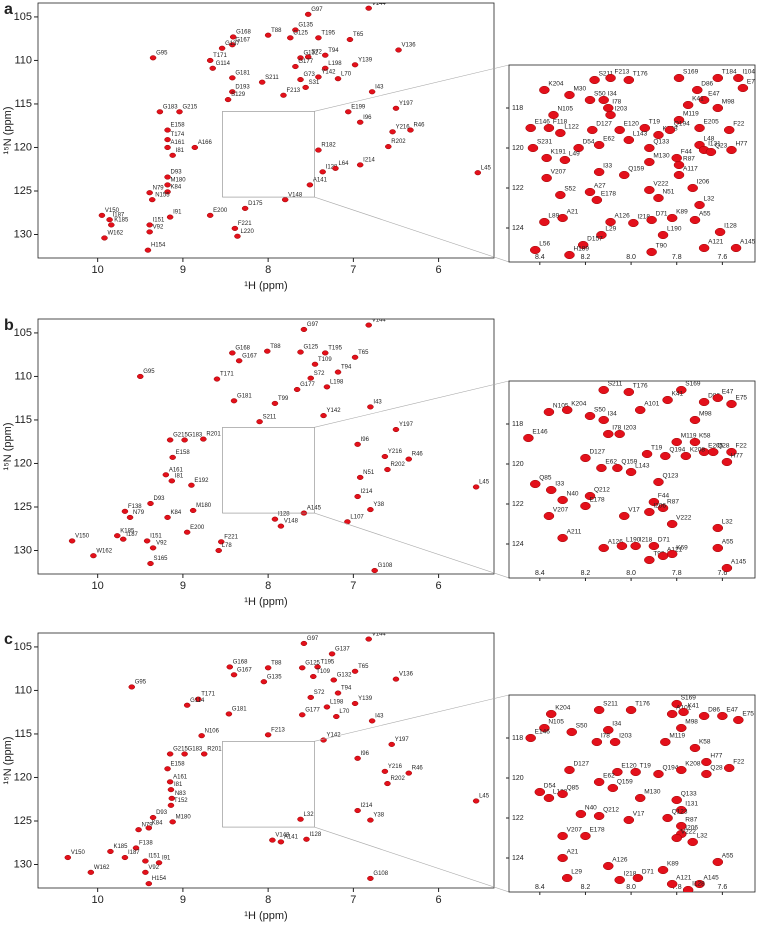 The width and height of the screenshot is (758, 937). I want to click on peak-label: R46, so click(418, 455).